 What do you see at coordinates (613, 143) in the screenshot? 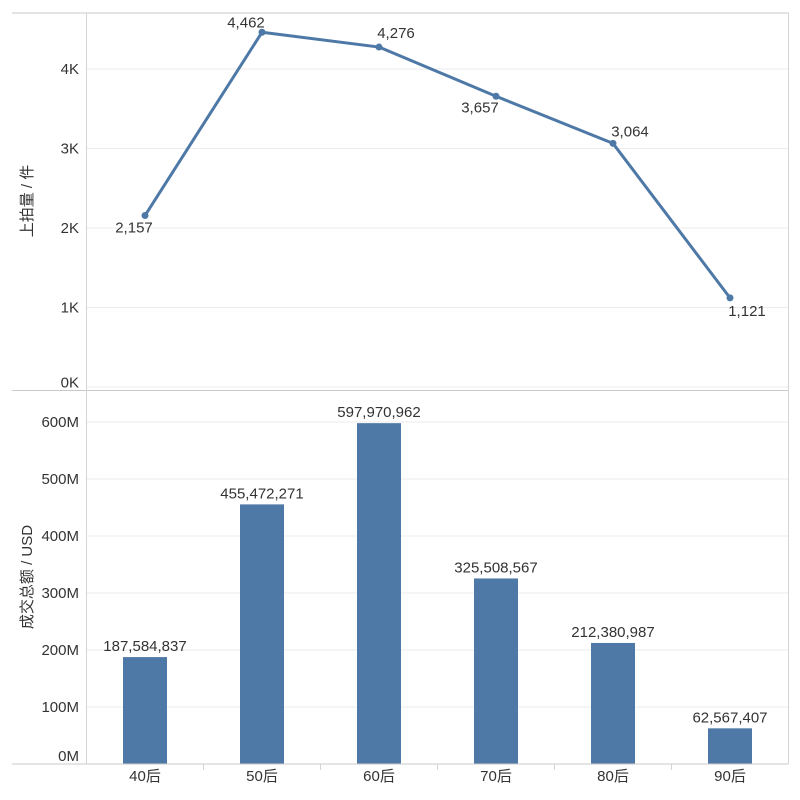
I see `line-point-80后` at bounding box center [613, 143].